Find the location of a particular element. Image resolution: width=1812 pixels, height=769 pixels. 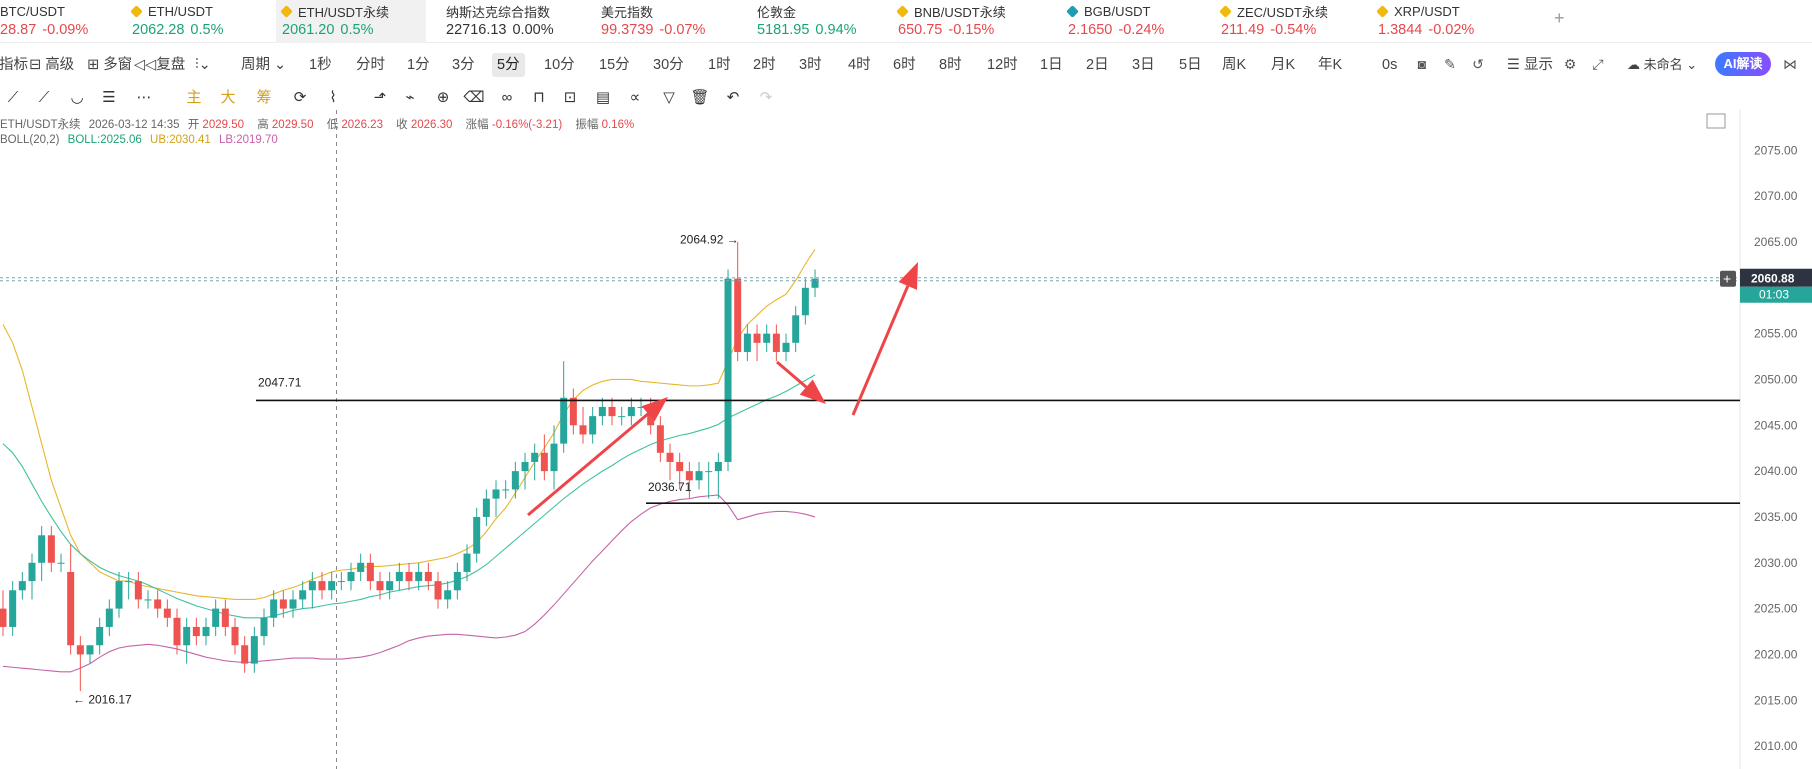

link-icon: ∝ is located at coordinates (635, 97).